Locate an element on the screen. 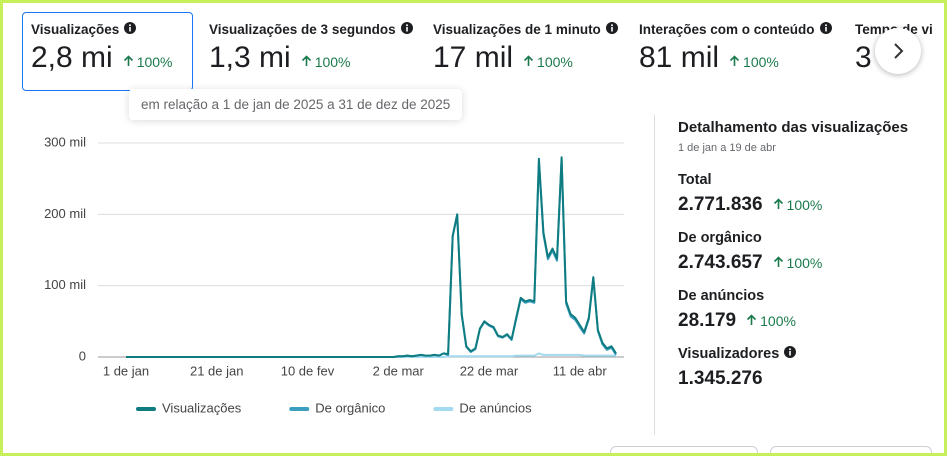 This screenshot has width=947, height=456. breakdown-item: Total 2.771.836 100% is located at coordinates (793, 194).